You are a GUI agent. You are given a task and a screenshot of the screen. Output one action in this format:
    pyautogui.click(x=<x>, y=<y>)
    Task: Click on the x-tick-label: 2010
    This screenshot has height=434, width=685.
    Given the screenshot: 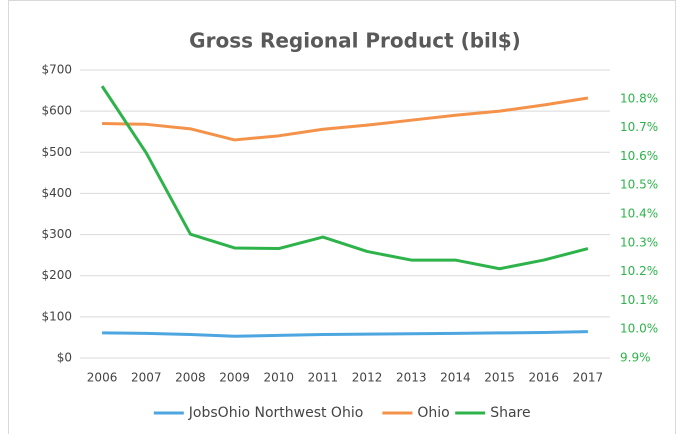 What is the action you would take?
    pyautogui.click(x=278, y=378)
    